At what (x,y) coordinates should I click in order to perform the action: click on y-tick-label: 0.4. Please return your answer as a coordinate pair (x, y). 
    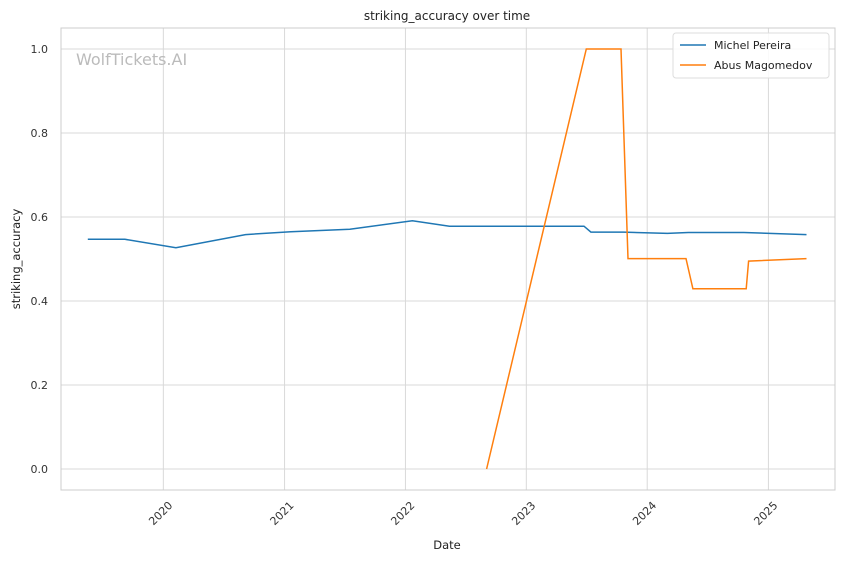
    Looking at the image, I should click on (40, 301).